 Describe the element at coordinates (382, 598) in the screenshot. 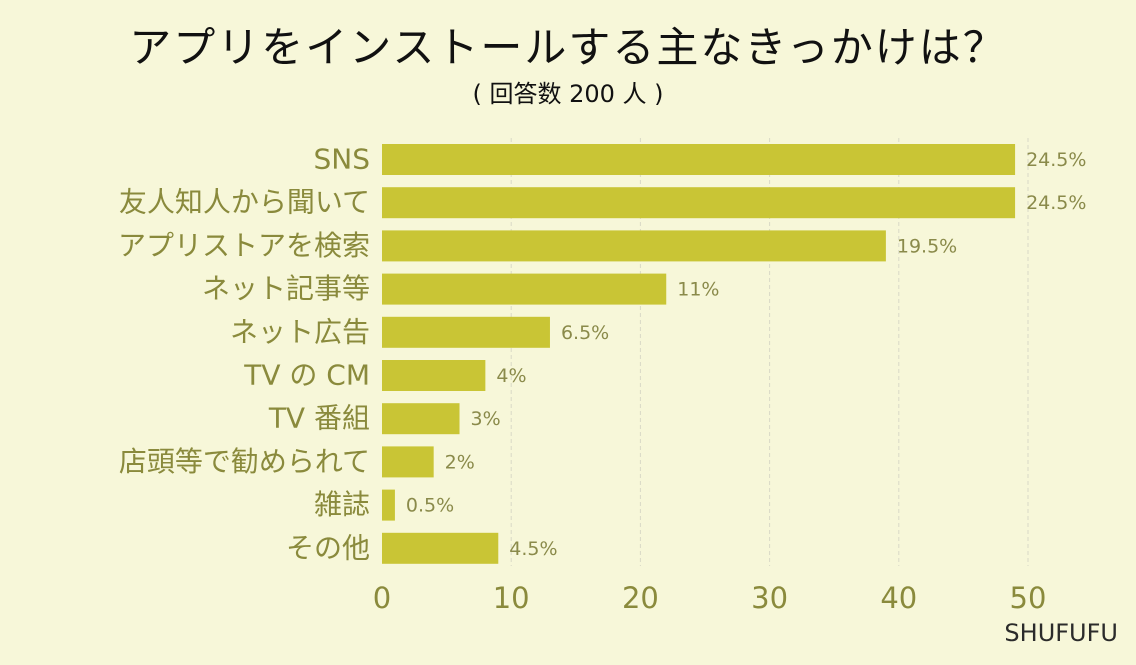

I see `x-tick-label: 0` at that location.